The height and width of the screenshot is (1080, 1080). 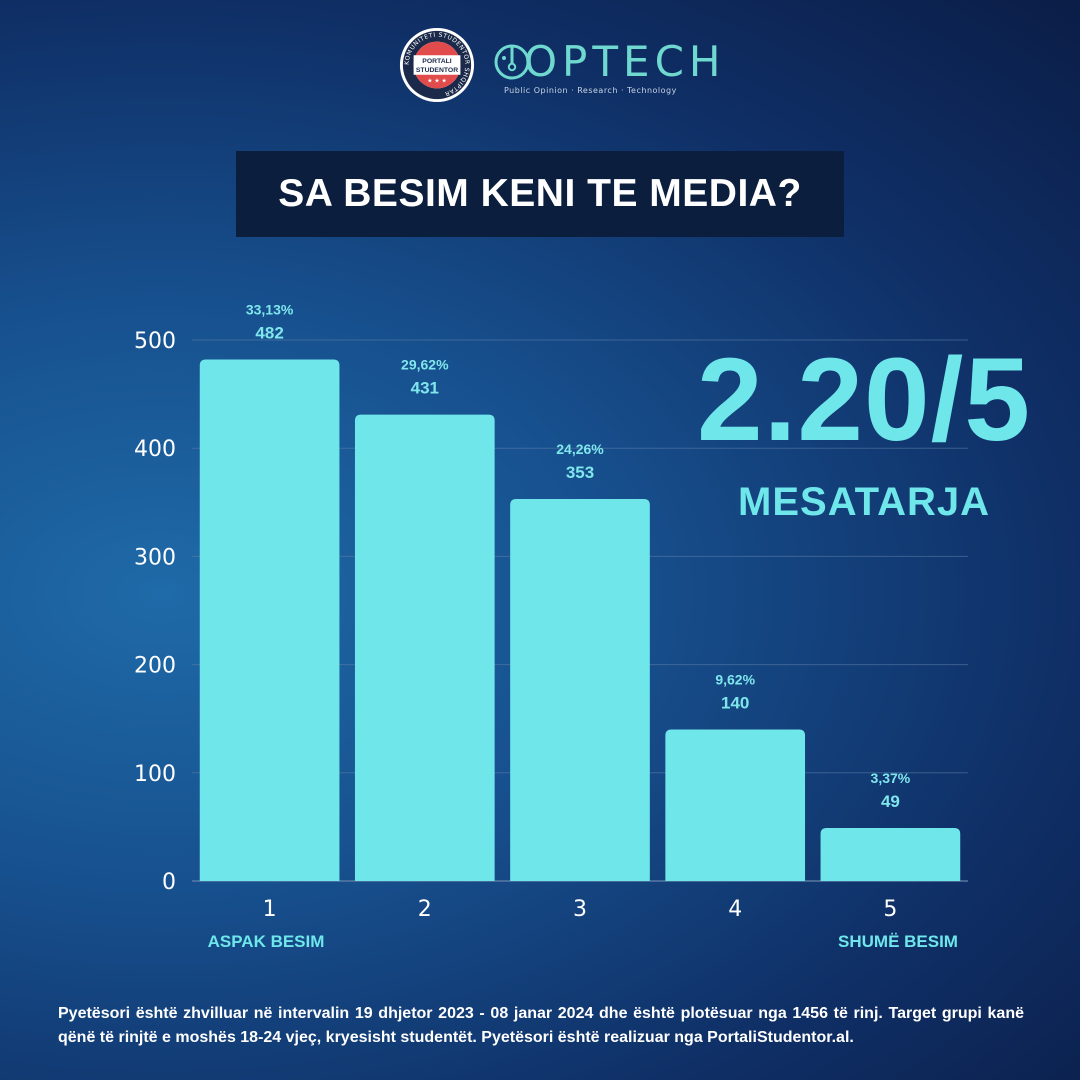 What do you see at coordinates (890, 909) in the screenshot?
I see `x-tick-label: 5` at bounding box center [890, 909].